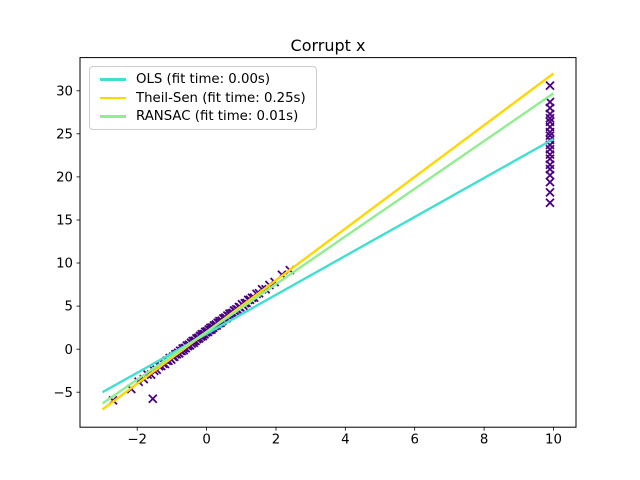  Describe the element at coordinates (414, 440) in the screenshot. I see `x-tick-label: 6` at that location.